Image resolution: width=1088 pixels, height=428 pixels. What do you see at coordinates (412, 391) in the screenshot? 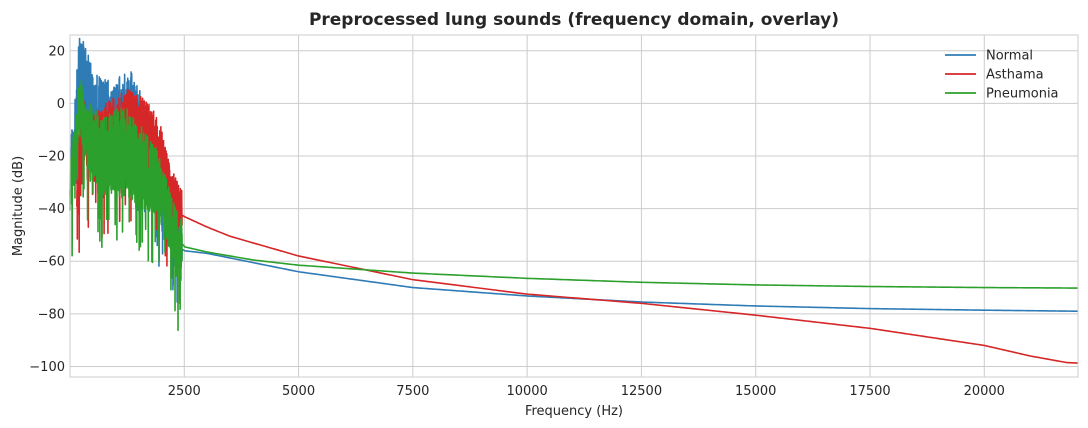
I see `x-tick-label: 7500` at bounding box center [412, 391].